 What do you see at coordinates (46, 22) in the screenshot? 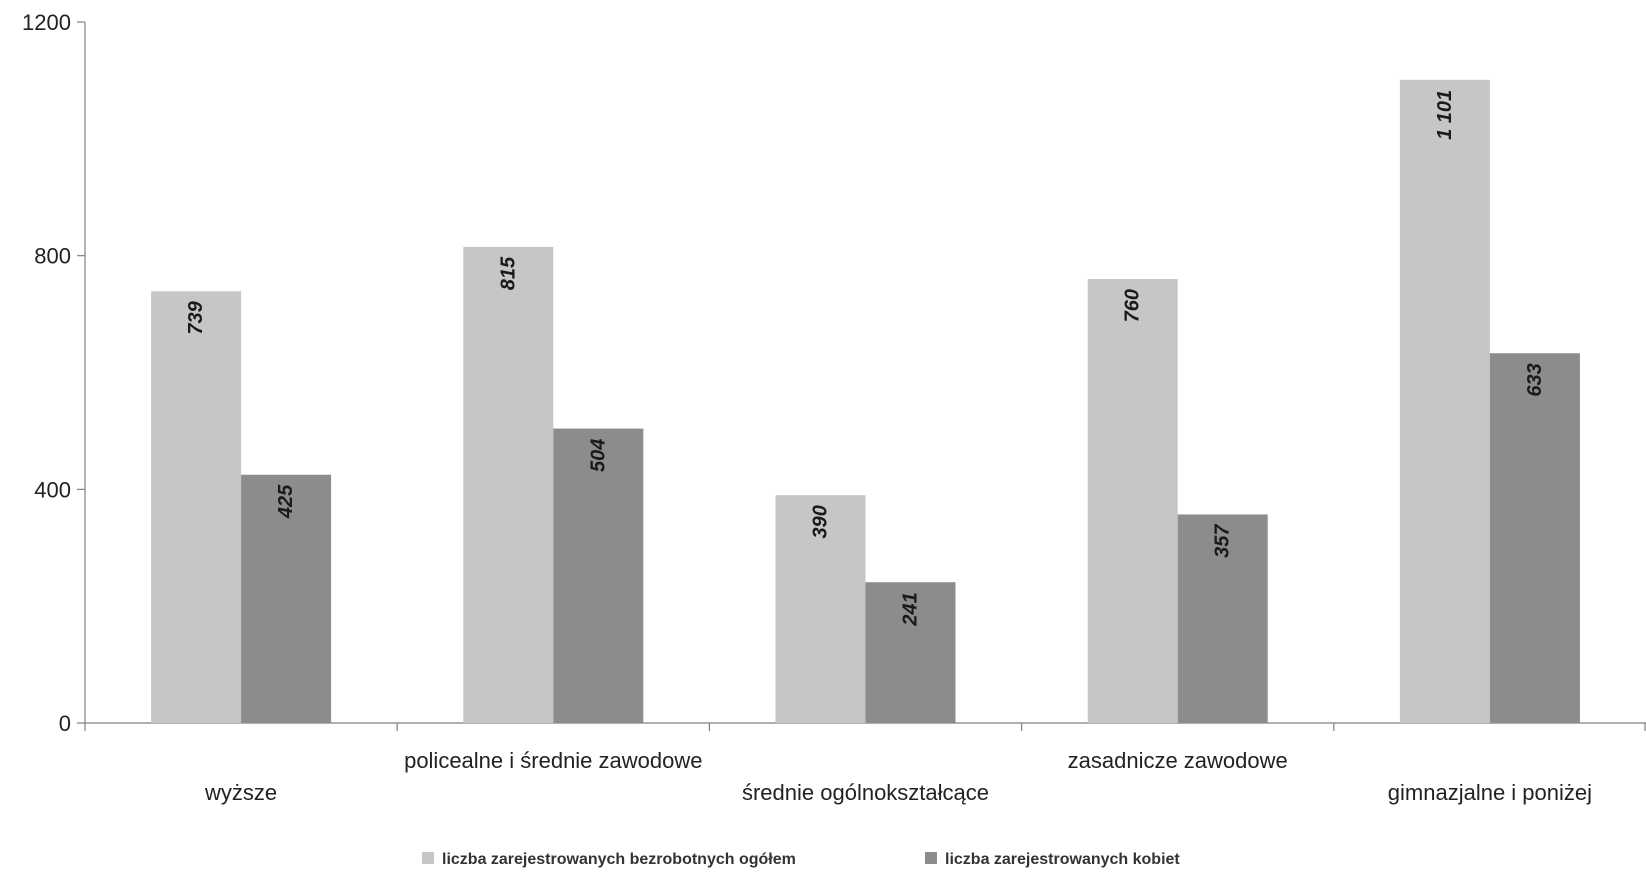
I see `y-tick-label: 1200` at bounding box center [46, 22].